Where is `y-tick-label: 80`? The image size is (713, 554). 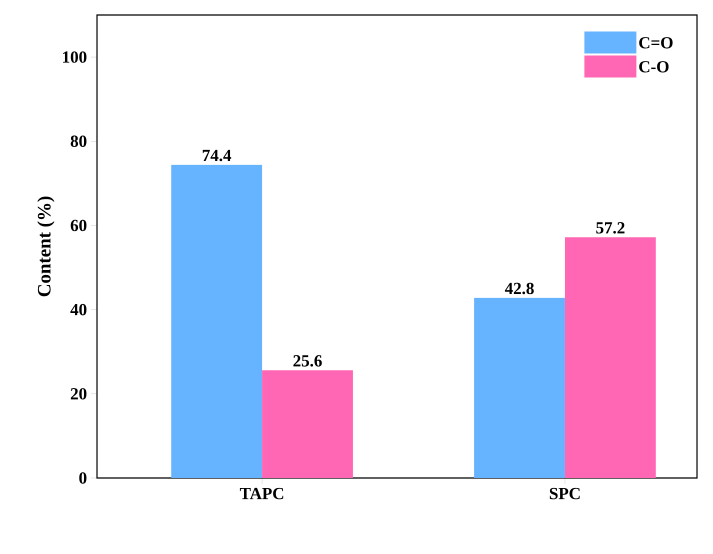
y-tick-label: 80 is located at coordinates (78, 141).